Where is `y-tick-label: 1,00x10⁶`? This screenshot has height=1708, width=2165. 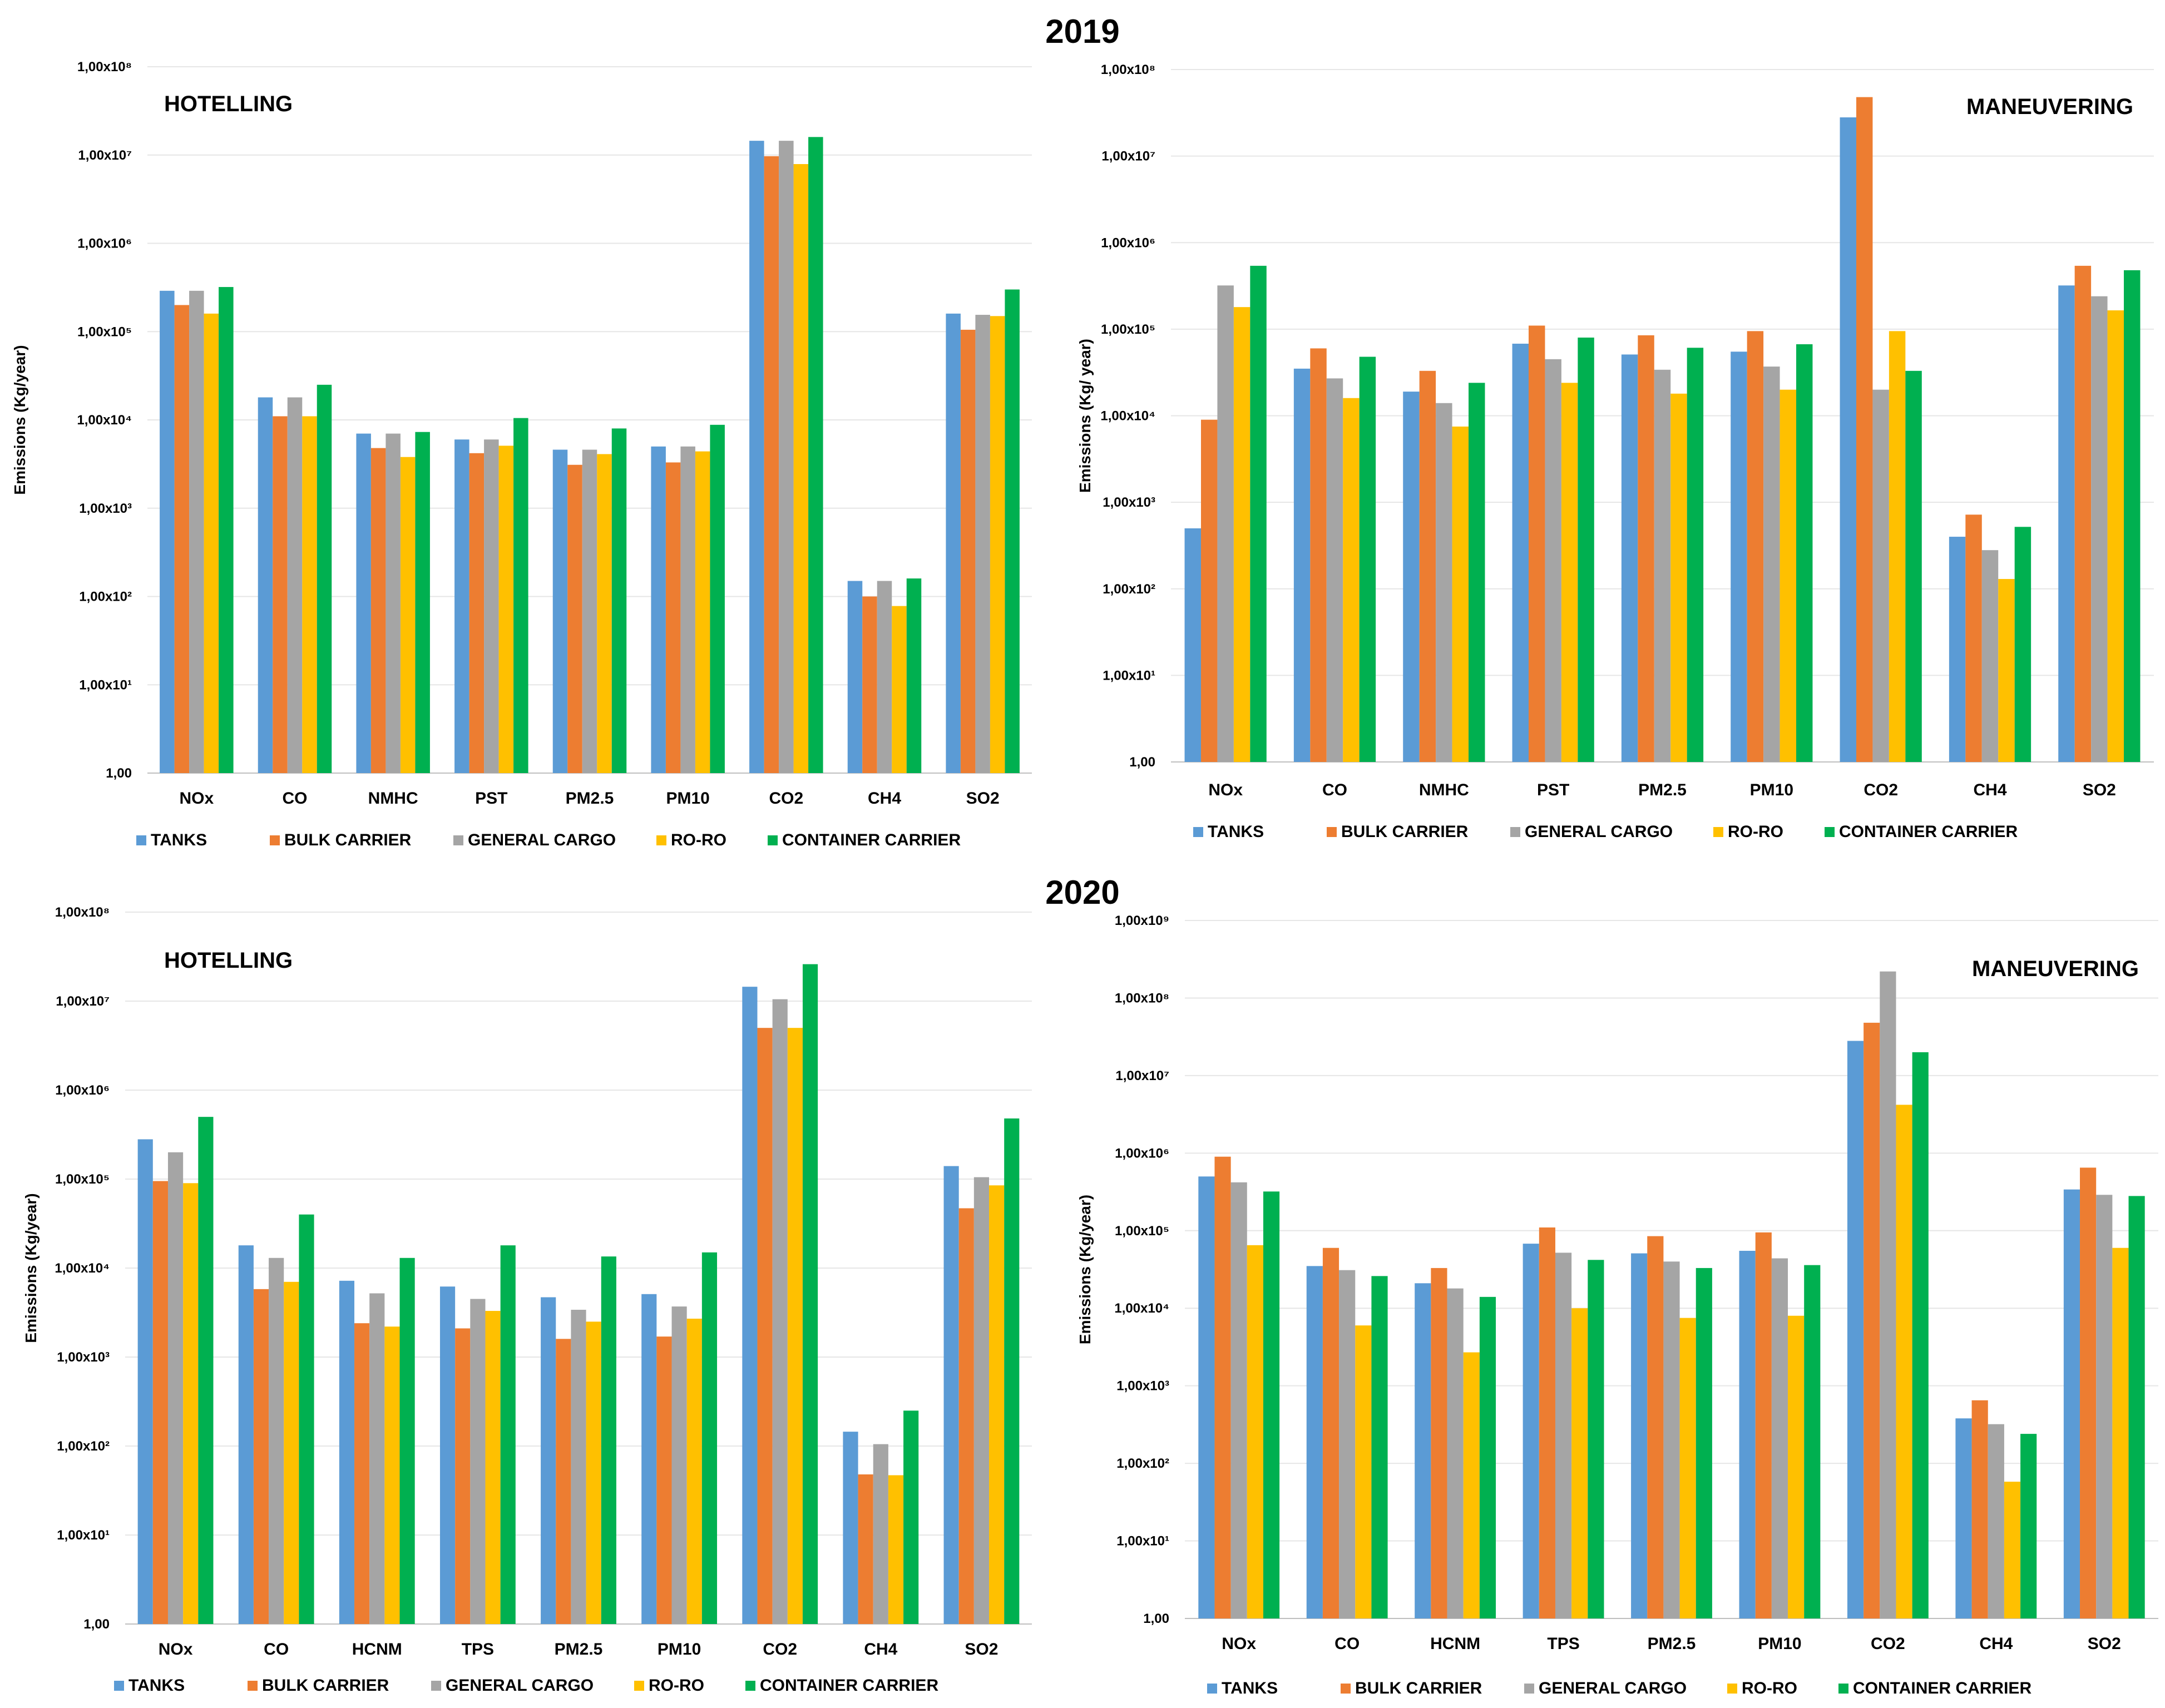 y-tick-label: 1,00x10⁶ is located at coordinates (82, 1090).